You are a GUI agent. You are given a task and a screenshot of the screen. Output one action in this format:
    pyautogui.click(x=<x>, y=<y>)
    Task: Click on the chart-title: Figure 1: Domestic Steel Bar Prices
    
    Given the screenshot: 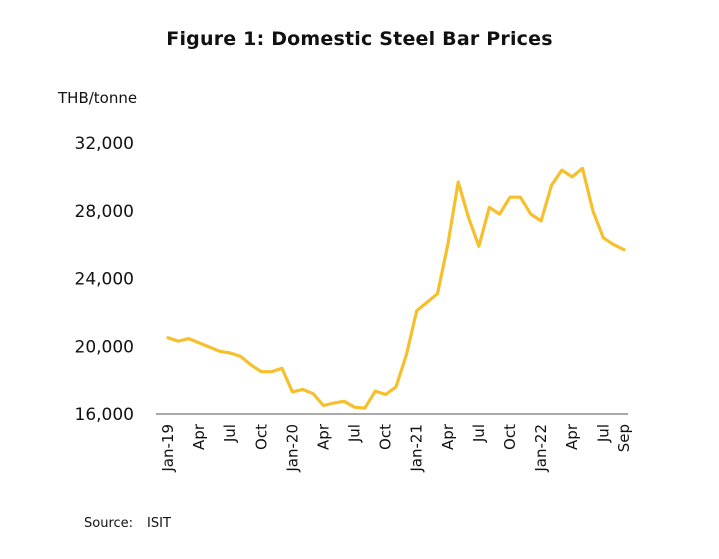 What is the action you would take?
    pyautogui.click(x=359, y=39)
    